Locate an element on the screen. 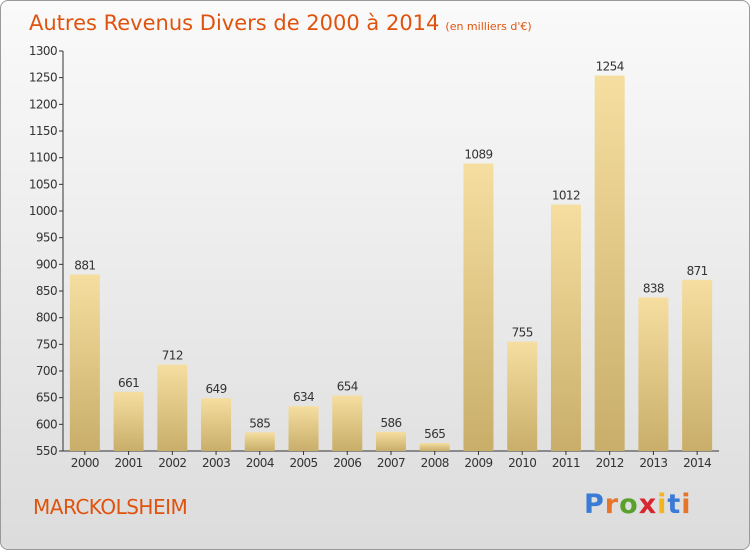 The width and height of the screenshot is (750, 550). data-label: 634 is located at coordinates (303, 397).